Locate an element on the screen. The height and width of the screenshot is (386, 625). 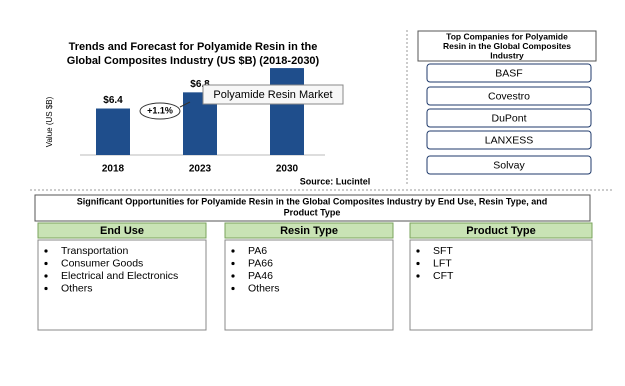
column-header: End Use is located at coordinates (122, 231).